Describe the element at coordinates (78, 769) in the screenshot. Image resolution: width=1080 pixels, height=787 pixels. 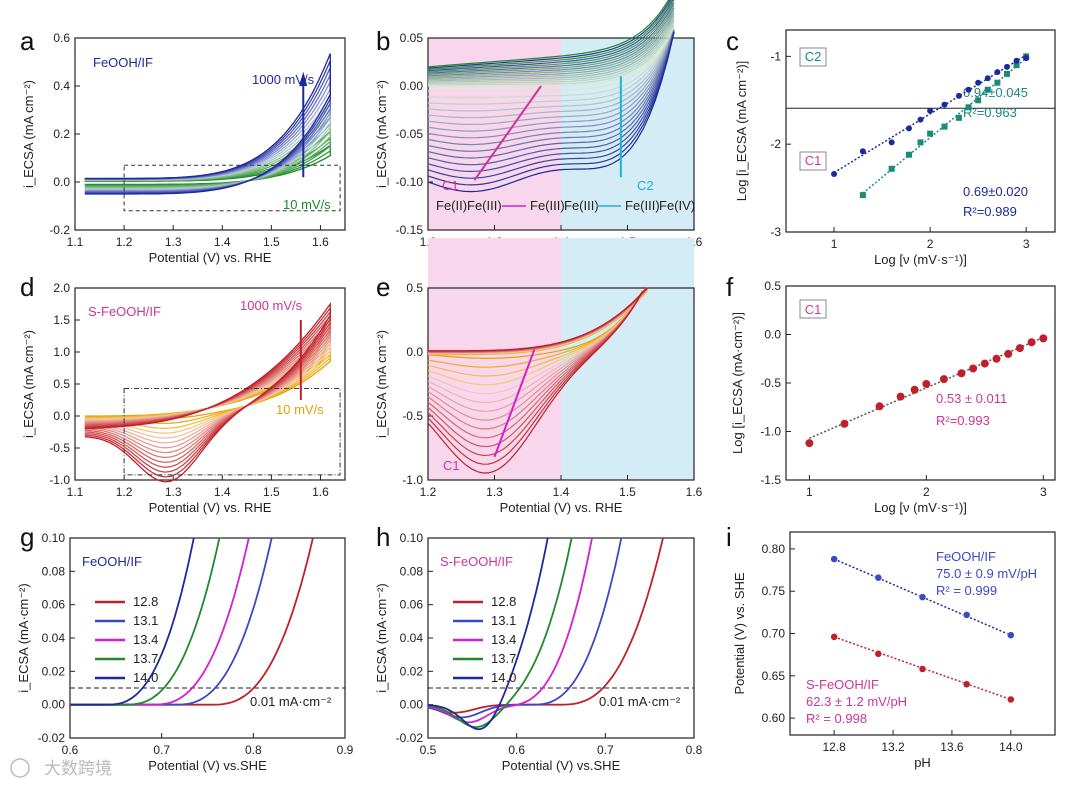
I see `watermark-text: 大数跨境` at that location.